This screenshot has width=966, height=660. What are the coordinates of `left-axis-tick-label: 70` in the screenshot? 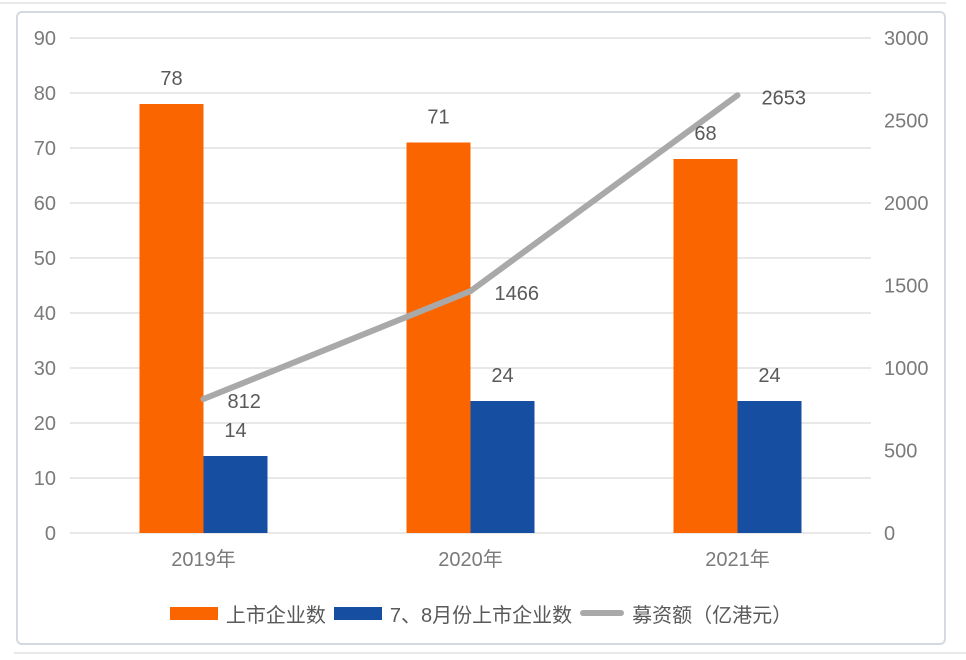 It's located at (45, 149).